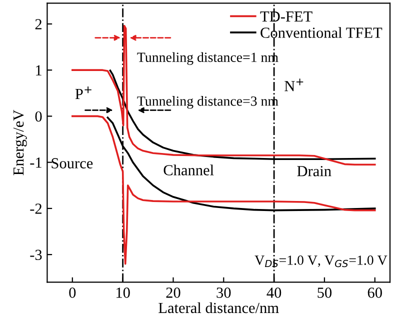 The width and height of the screenshot is (400, 320). I want to click on x-tick-label: 40, so click(274, 293).